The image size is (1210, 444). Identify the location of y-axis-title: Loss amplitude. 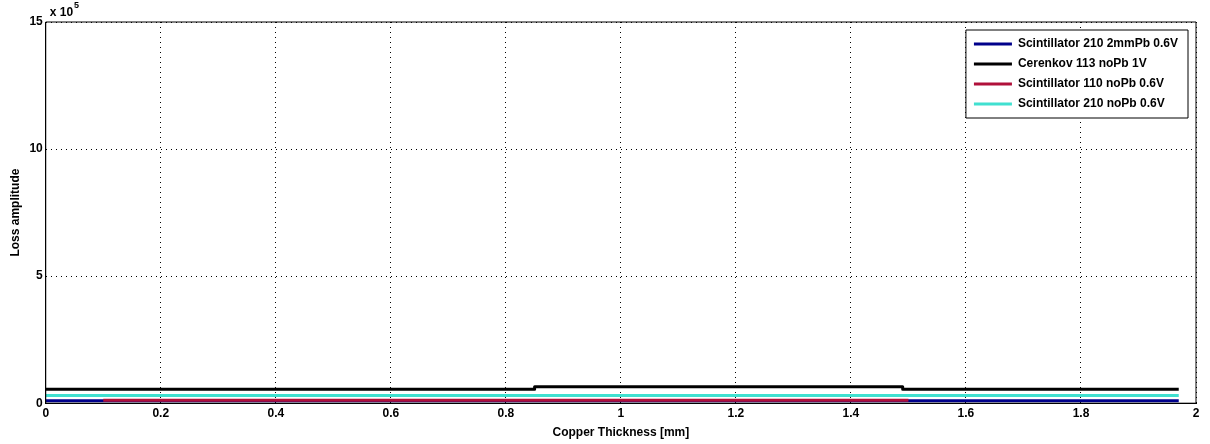
(14, 212).